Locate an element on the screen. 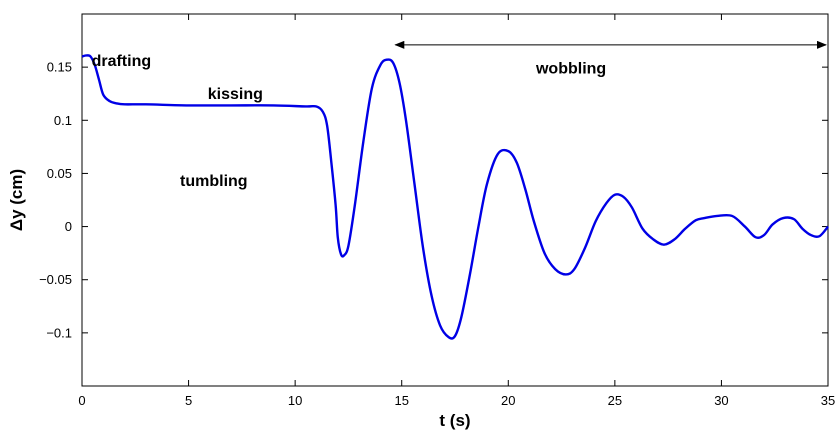 This screenshot has height=437, width=837. x-tick-label: 30 is located at coordinates (721, 400).